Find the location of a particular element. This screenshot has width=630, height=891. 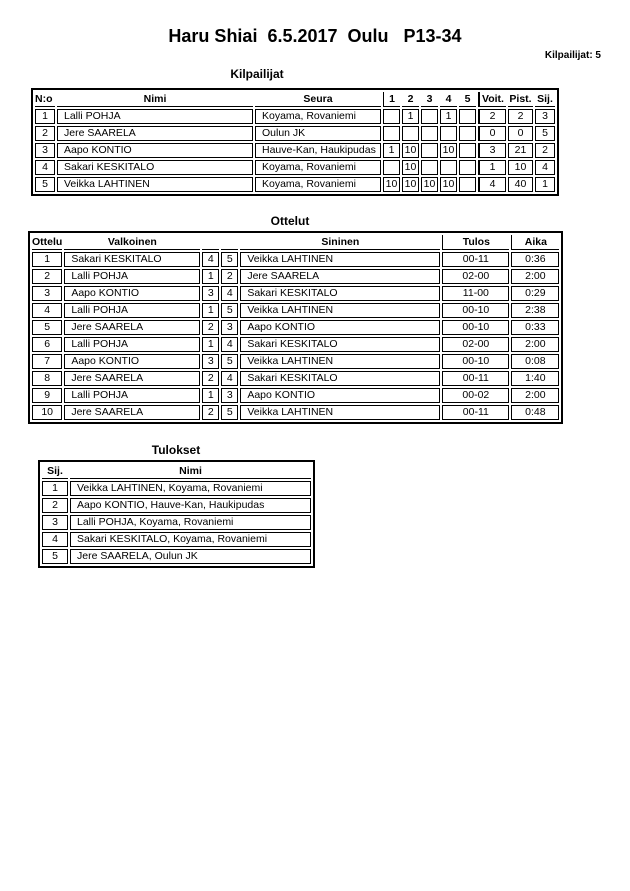

competitor-club: Oulun JK is located at coordinates (318, 133).